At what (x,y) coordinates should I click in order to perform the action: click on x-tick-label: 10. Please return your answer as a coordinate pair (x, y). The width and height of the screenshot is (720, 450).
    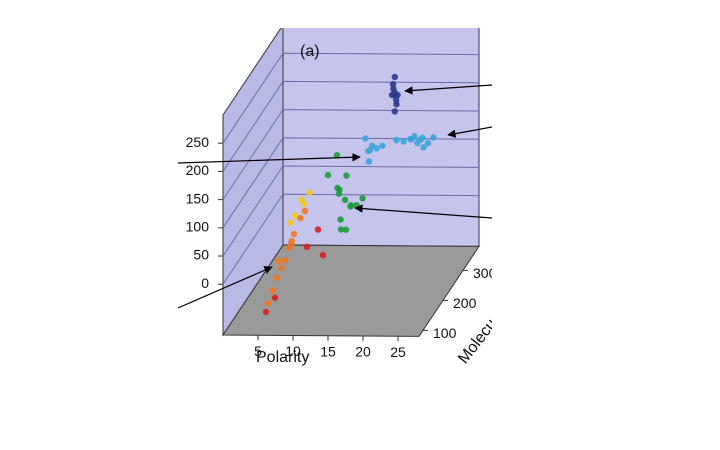
    Looking at the image, I should click on (293, 351).